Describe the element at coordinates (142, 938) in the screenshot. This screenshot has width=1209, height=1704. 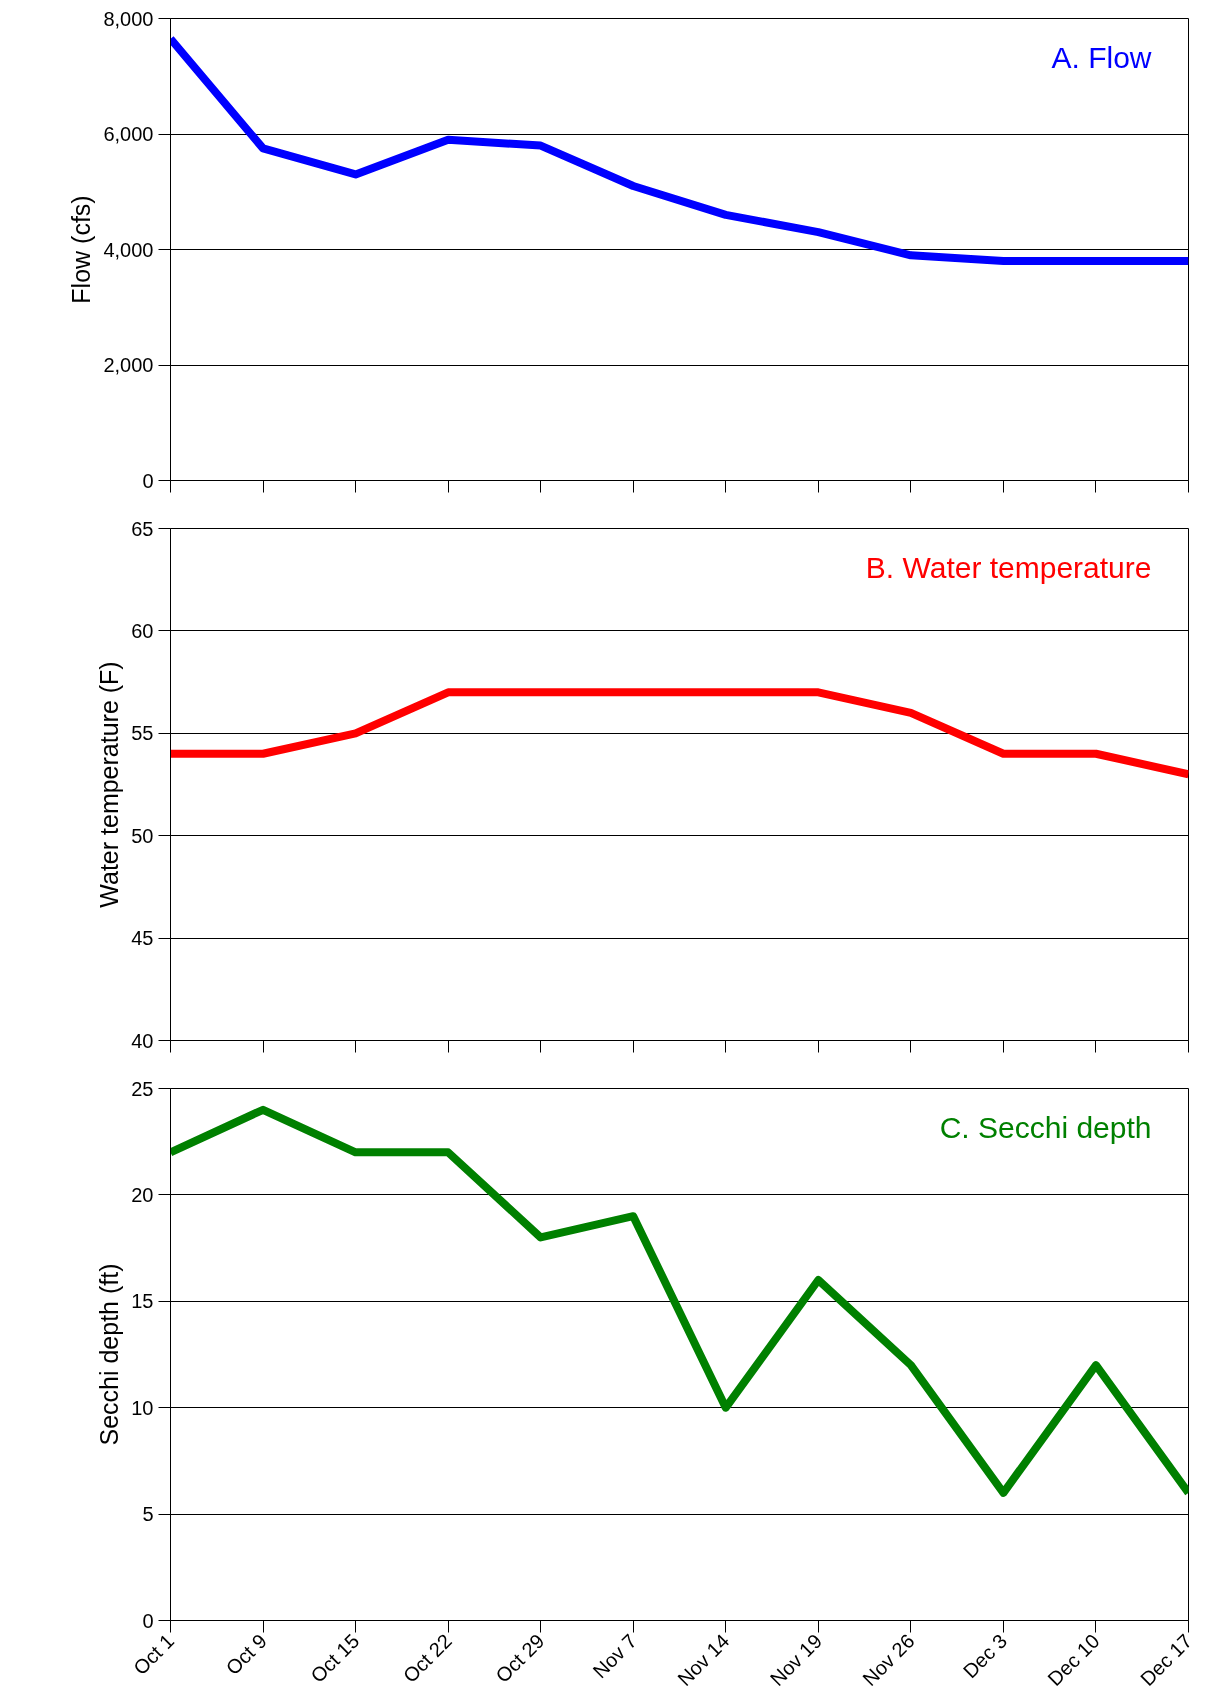
I see `y-tick-label: 45` at that location.